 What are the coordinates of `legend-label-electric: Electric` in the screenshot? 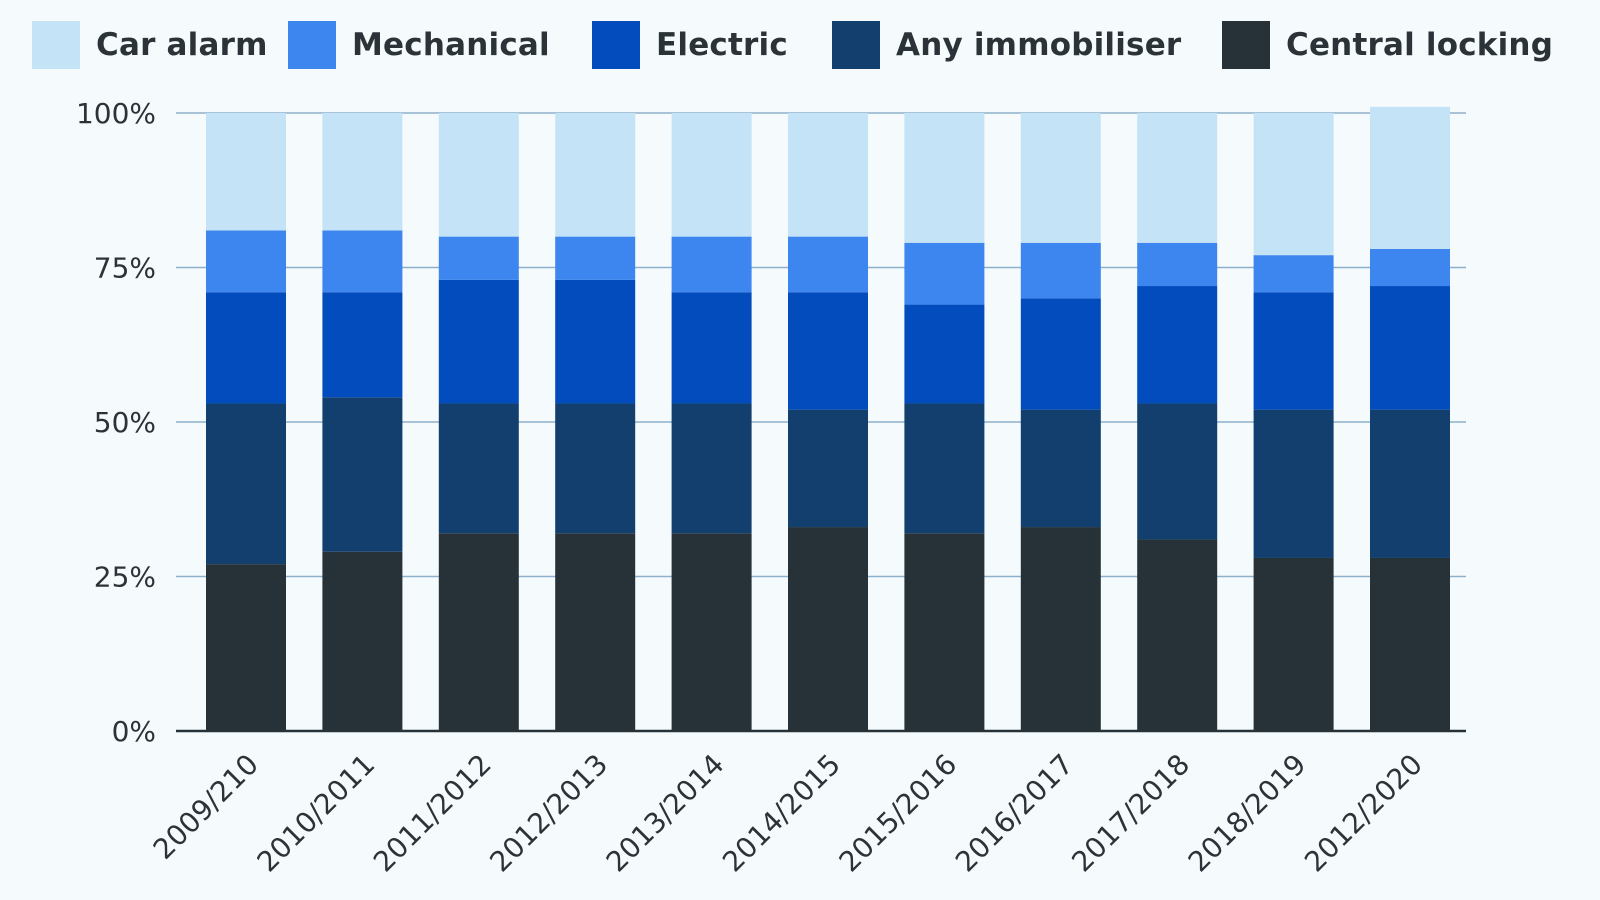 It's located at (722, 45).